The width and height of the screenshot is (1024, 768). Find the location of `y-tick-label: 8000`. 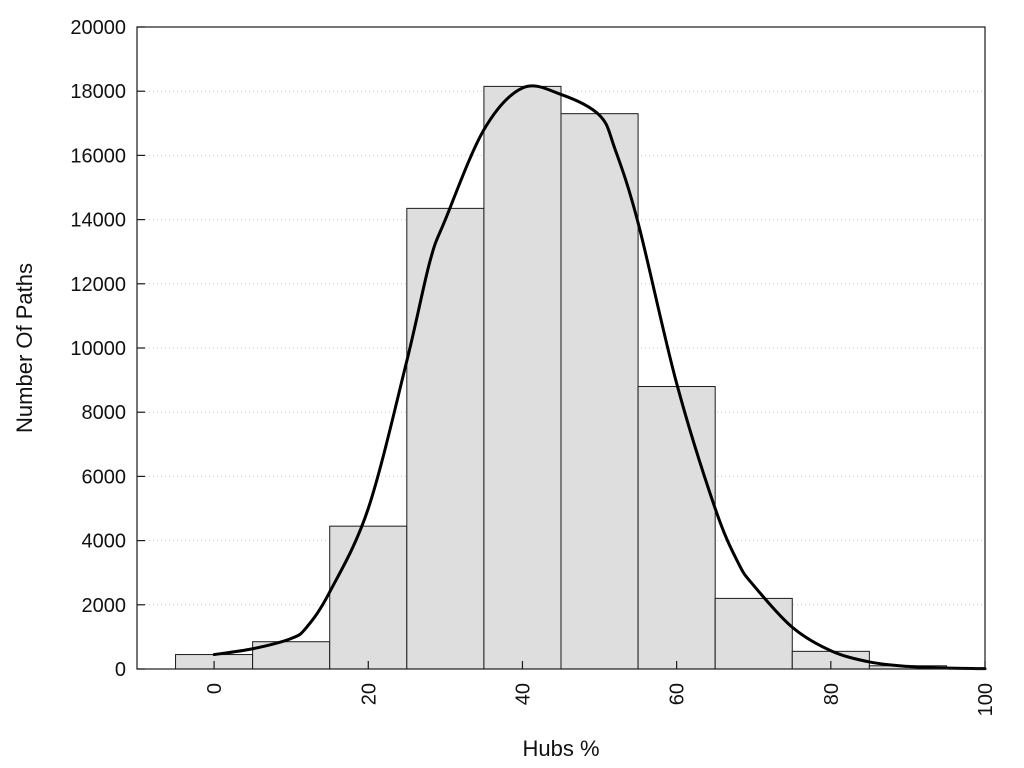

y-tick-label: 8000 is located at coordinates (104, 413).